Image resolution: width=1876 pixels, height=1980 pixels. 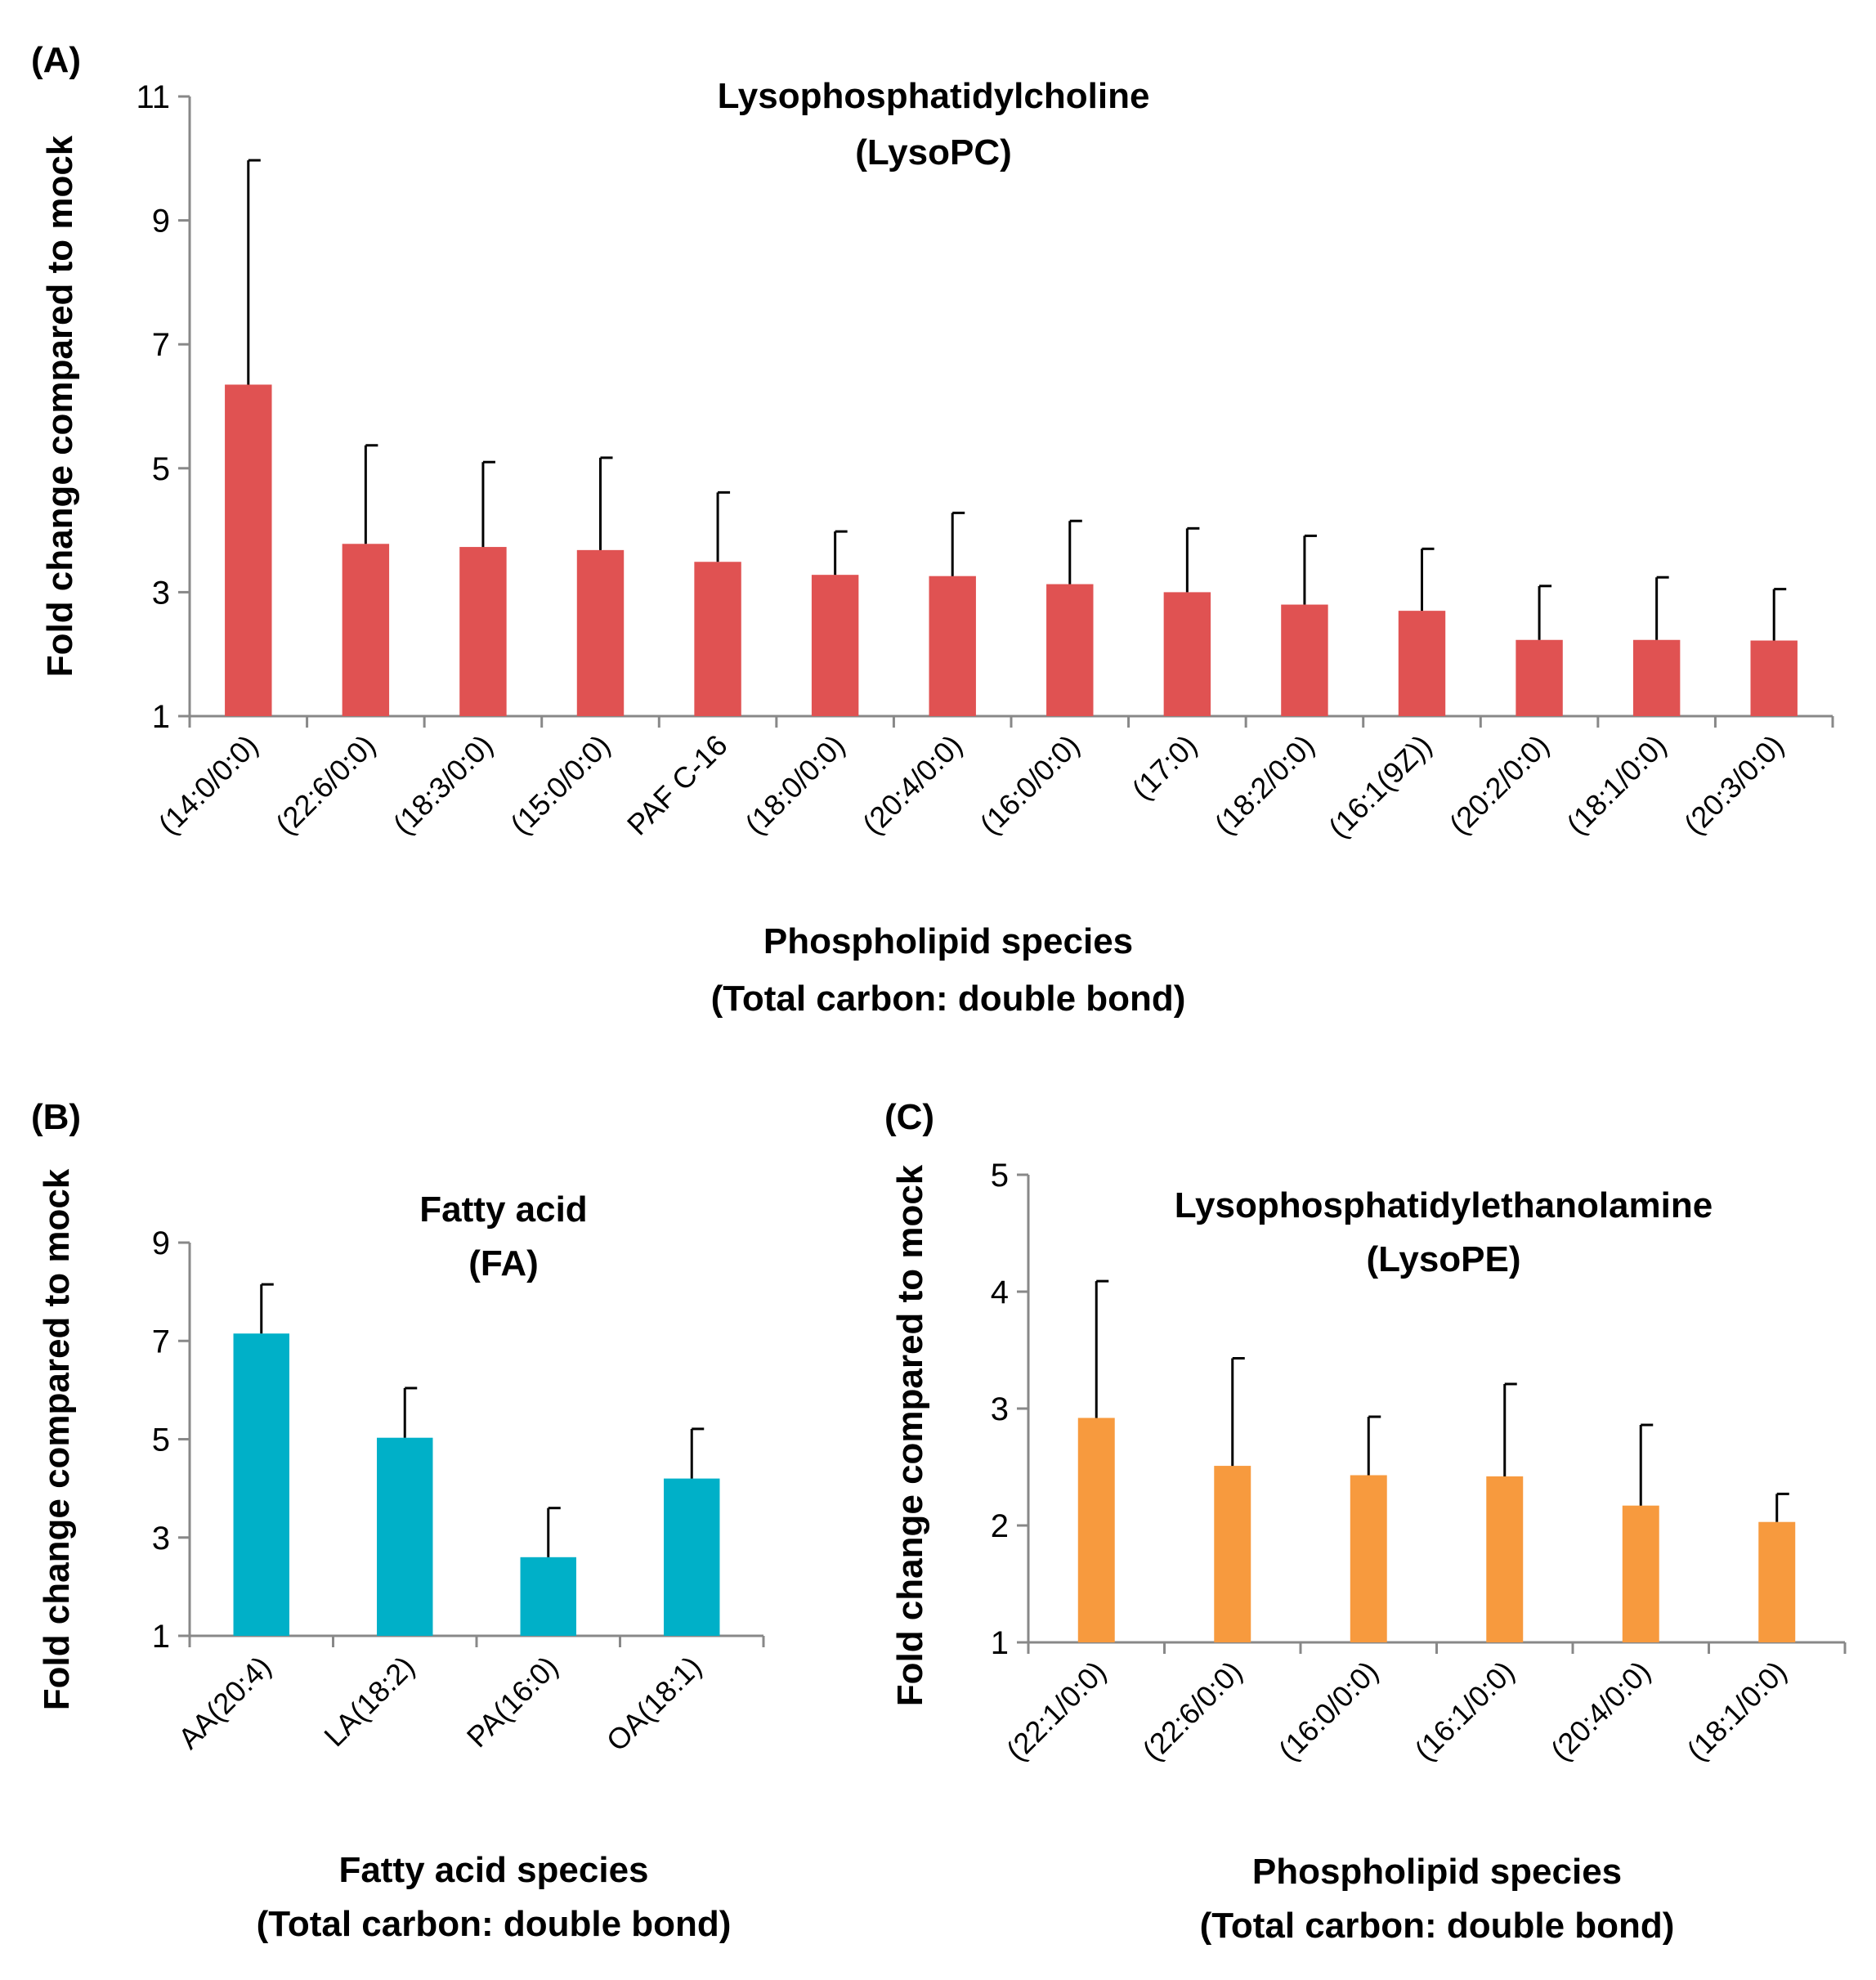 What do you see at coordinates (560, 784) in the screenshot?
I see `x-category-label: (15:0/0:0)` at bounding box center [560, 784].